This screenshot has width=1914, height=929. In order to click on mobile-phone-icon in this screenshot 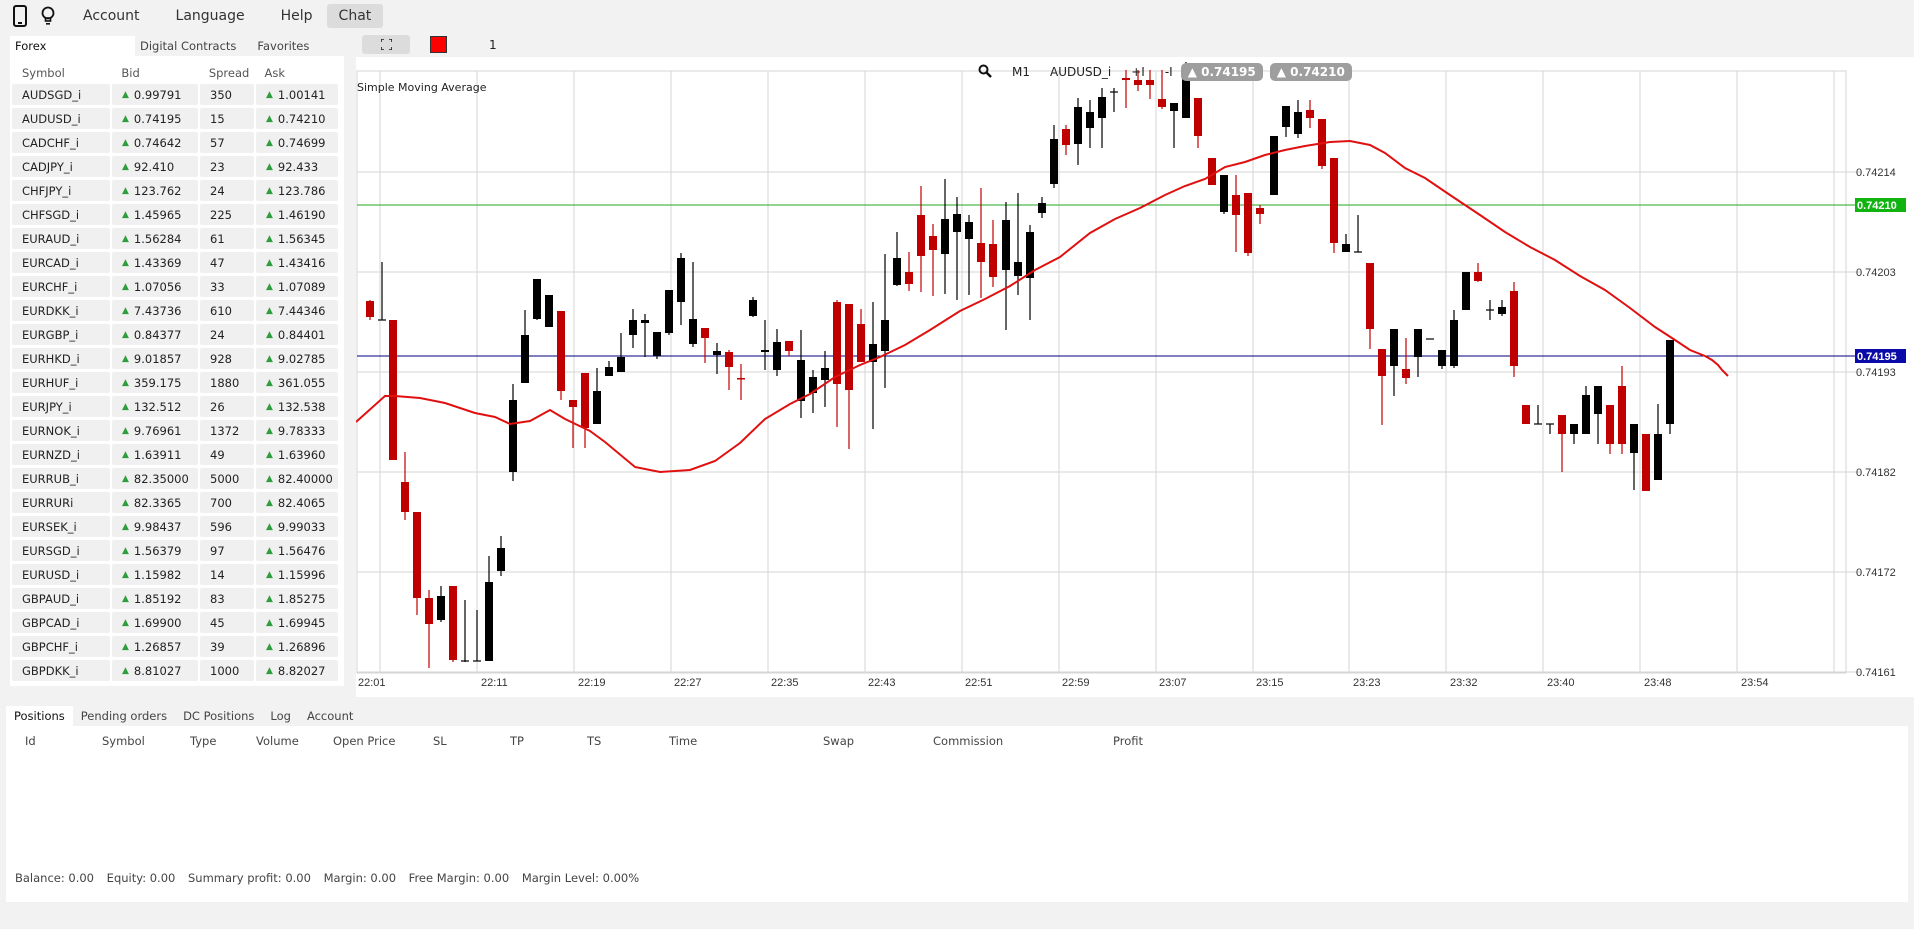, I will do `click(20, 16)`.